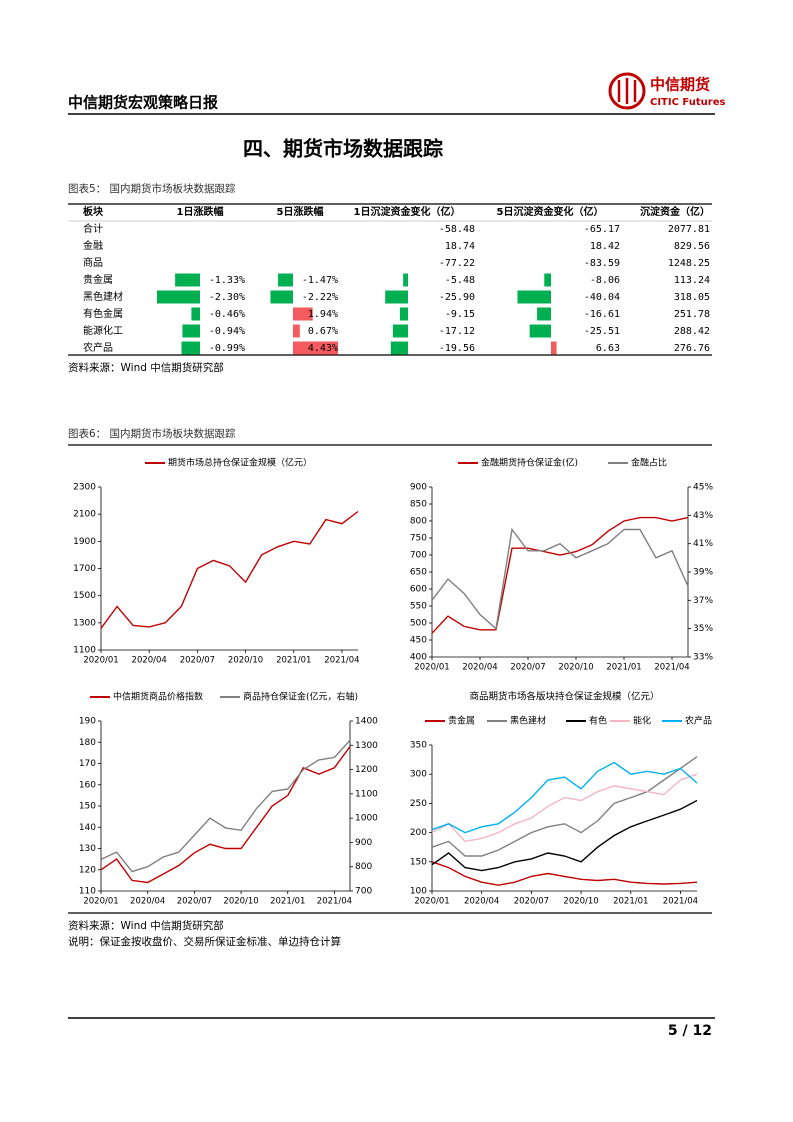  I want to click on y-tick-label: 600, so click(418, 590).